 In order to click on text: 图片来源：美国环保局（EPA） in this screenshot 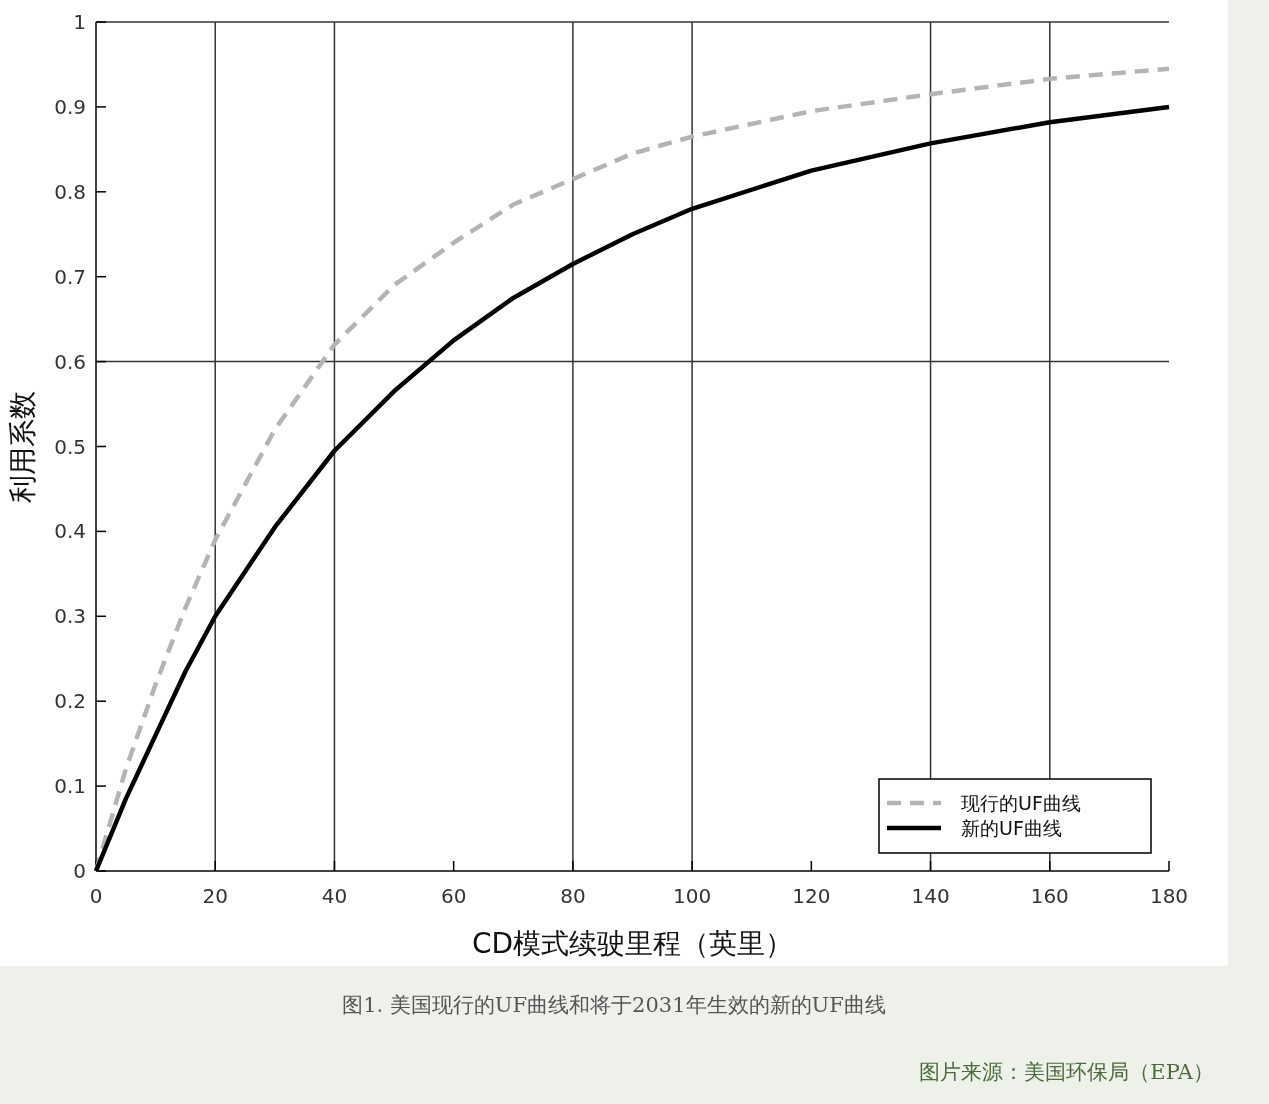, I will do `click(1066, 1072)`.